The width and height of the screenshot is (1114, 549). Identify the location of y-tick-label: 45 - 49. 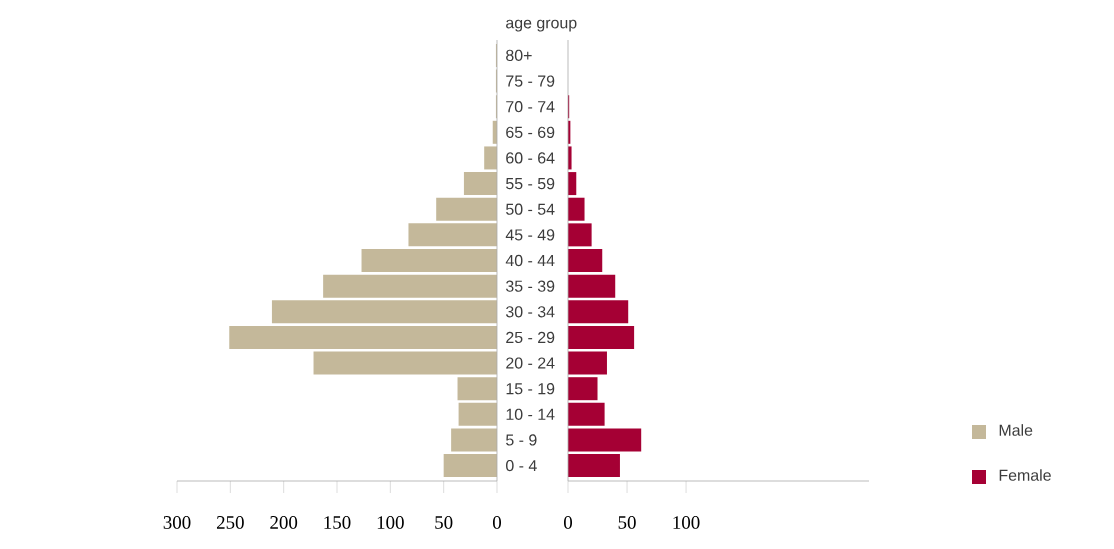
(530, 235).